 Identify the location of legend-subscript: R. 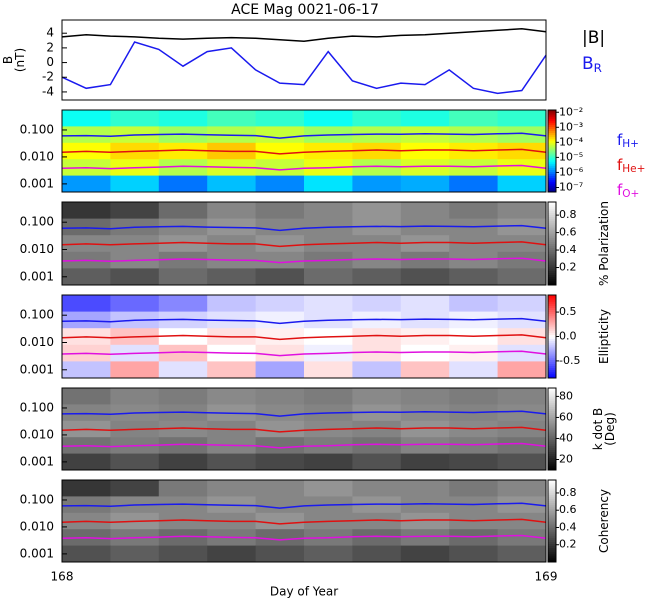
(598, 68).